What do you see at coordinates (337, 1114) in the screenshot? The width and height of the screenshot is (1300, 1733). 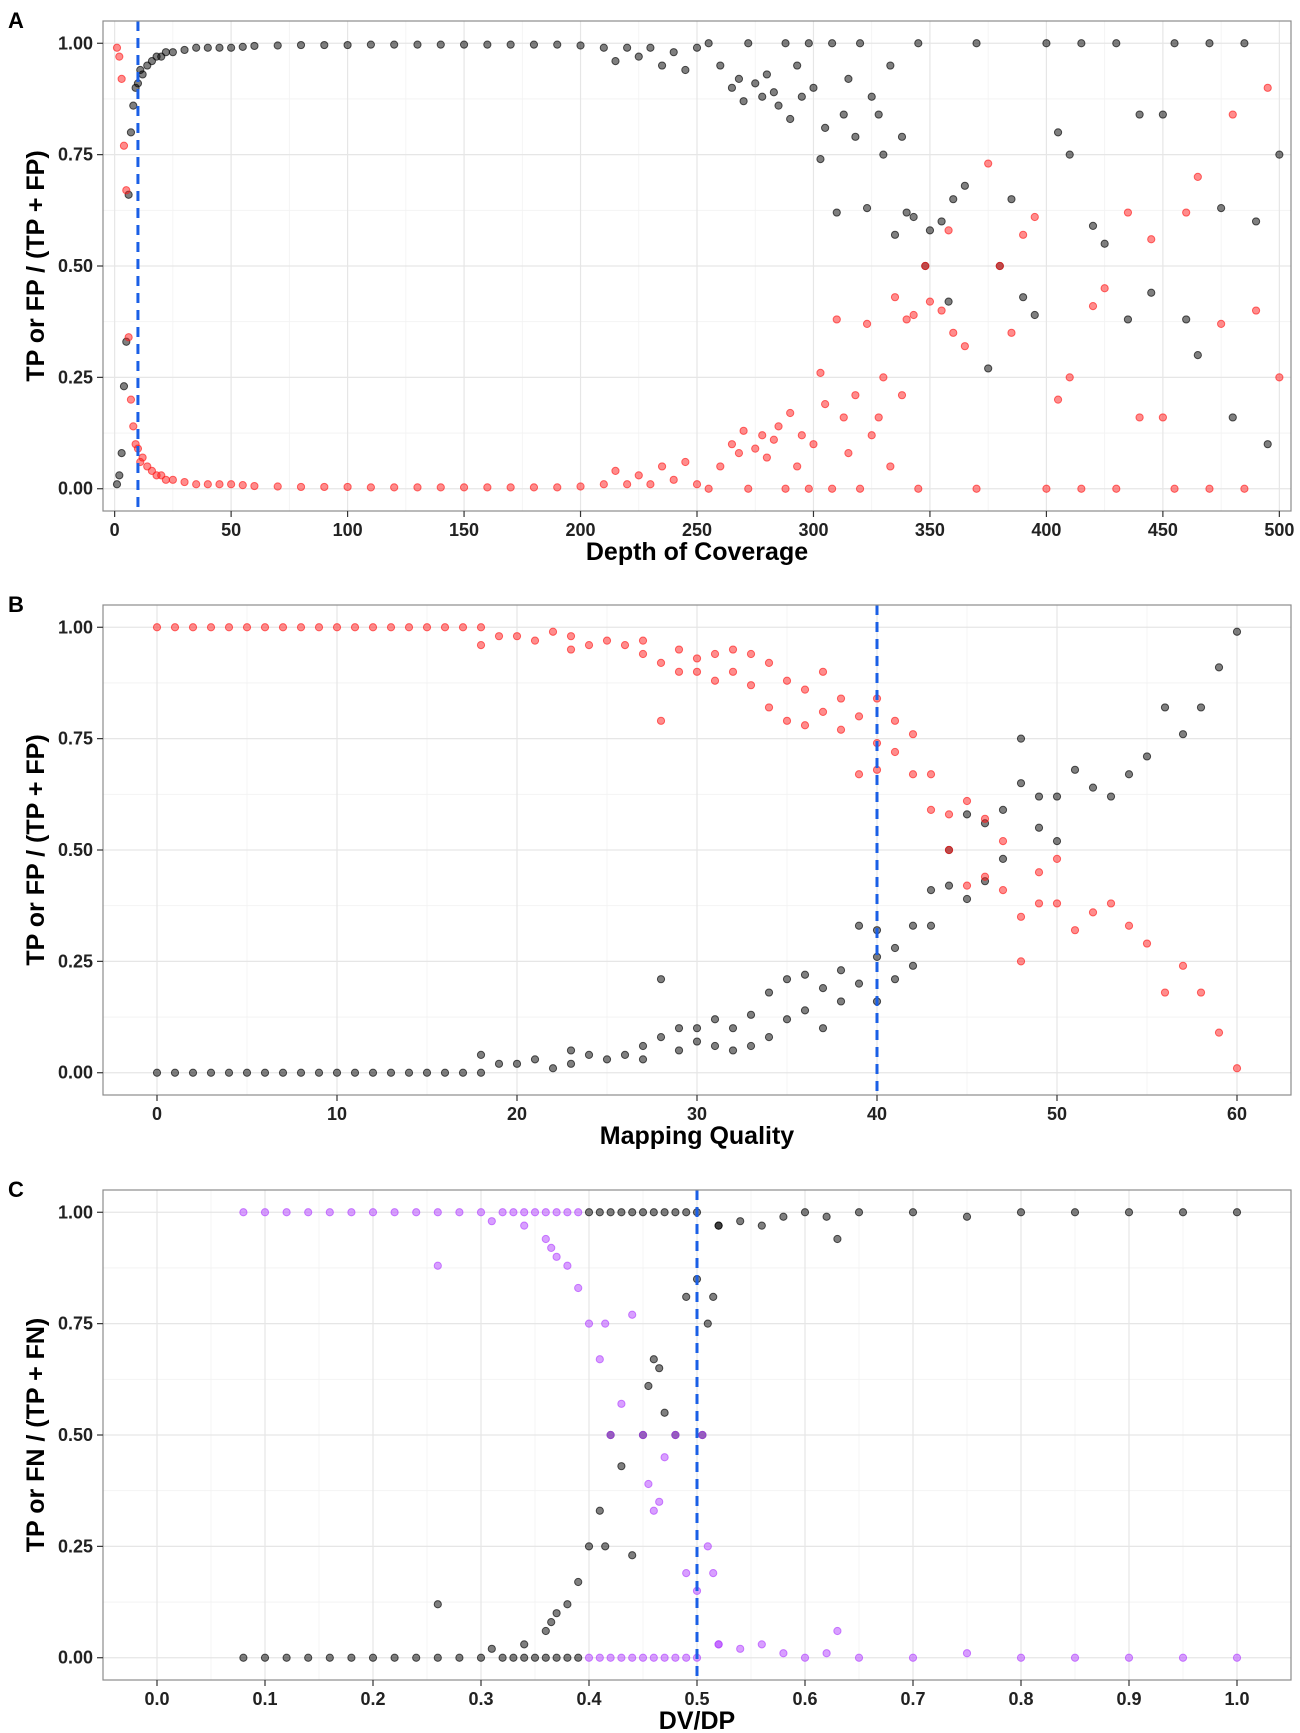 I see `x-tick-label: 10` at bounding box center [337, 1114].